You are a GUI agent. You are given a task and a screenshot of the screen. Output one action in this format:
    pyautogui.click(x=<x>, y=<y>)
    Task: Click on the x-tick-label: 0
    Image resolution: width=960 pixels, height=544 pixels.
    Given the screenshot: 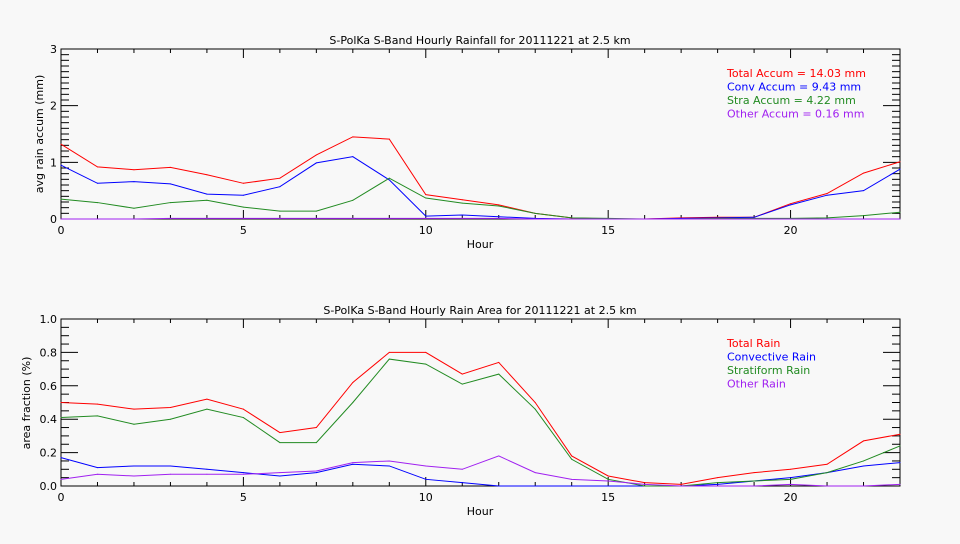 What is the action you would take?
    pyautogui.click(x=61, y=497)
    